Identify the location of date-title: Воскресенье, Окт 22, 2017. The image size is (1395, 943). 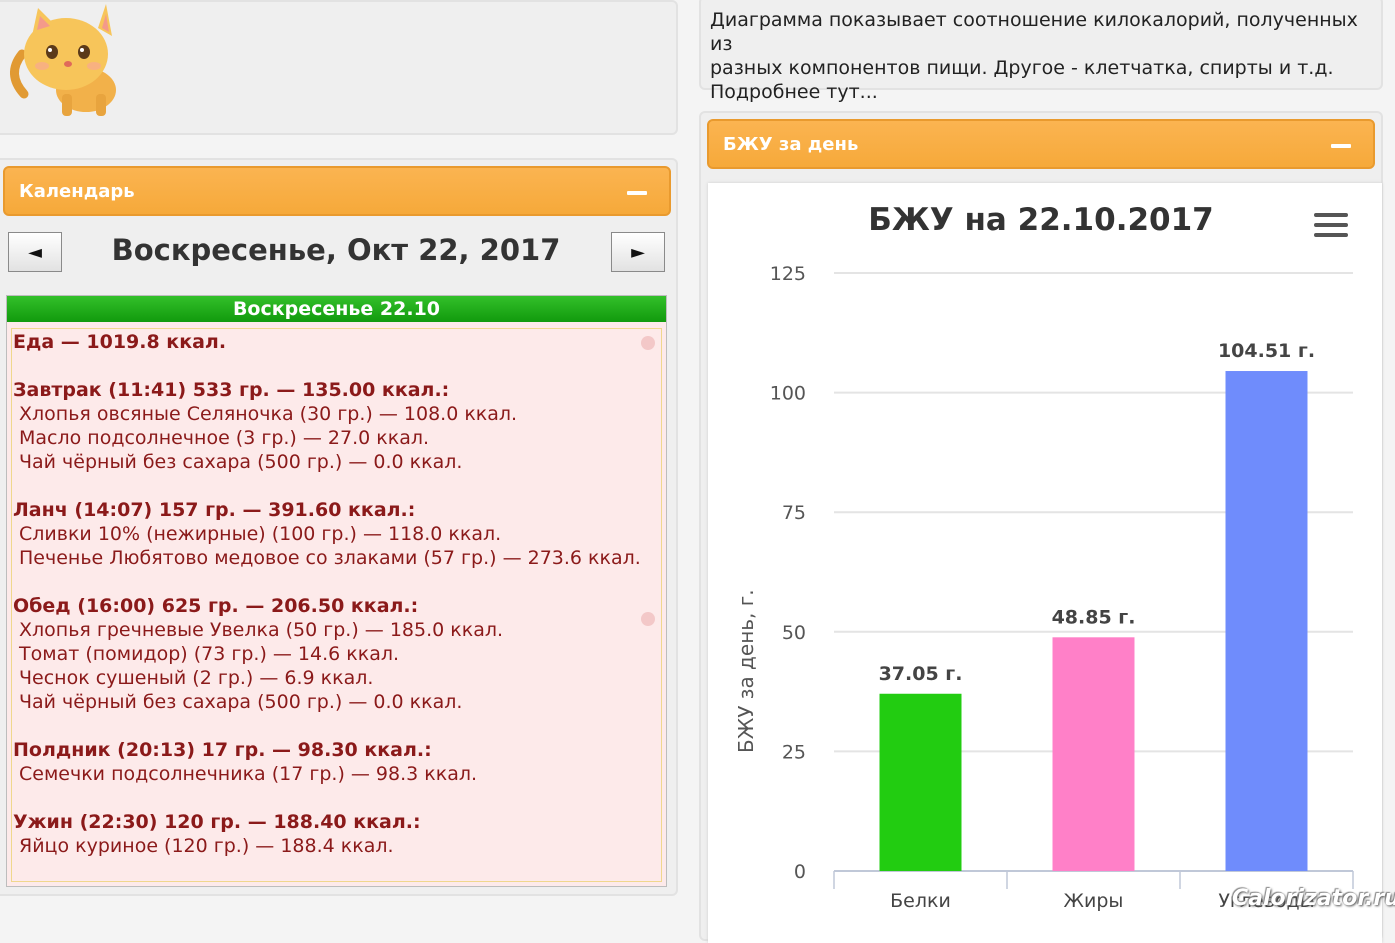
(336, 250).